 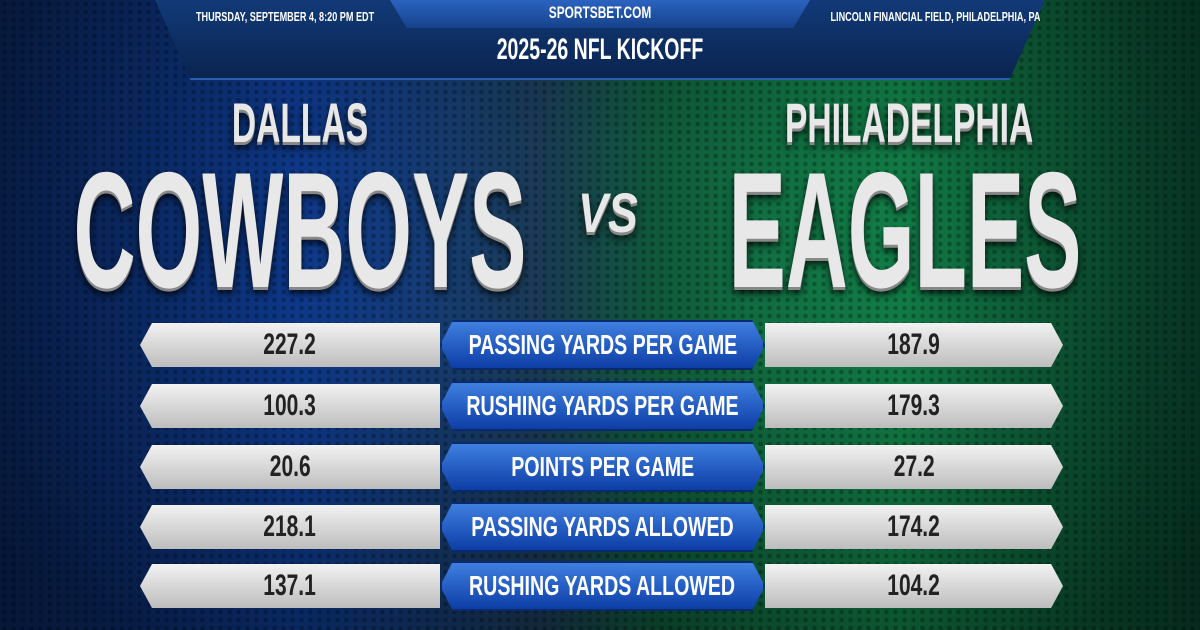 I want to click on stat-label: PASSING YARDS PER GAME, so click(x=602, y=345).